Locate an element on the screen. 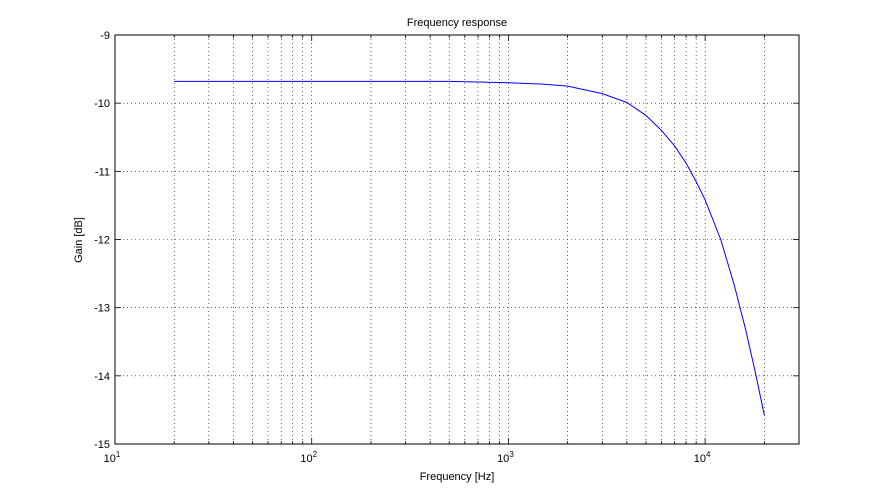  y-tick-label: -10 is located at coordinates (102, 104).